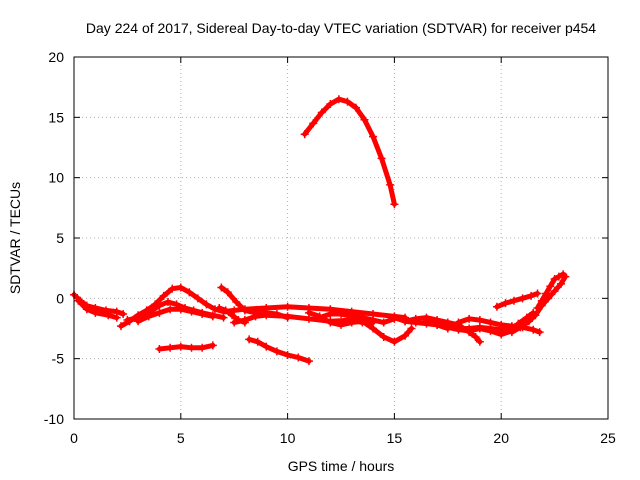  Describe the element at coordinates (60, 238) in the screenshot. I see `y-tick-label: 5` at that location.